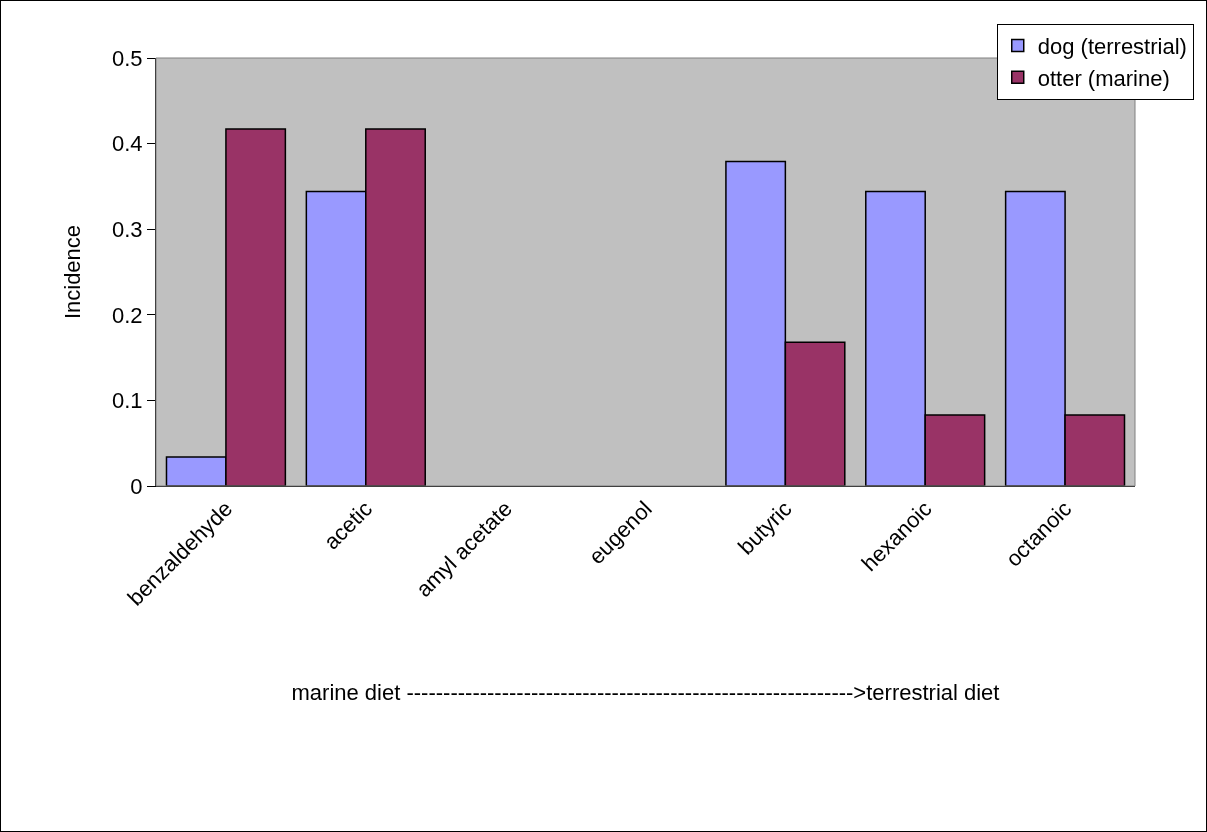 The height and width of the screenshot is (832, 1207). What do you see at coordinates (127, 401) in the screenshot?
I see `y-tick-label: 0.1` at bounding box center [127, 401].